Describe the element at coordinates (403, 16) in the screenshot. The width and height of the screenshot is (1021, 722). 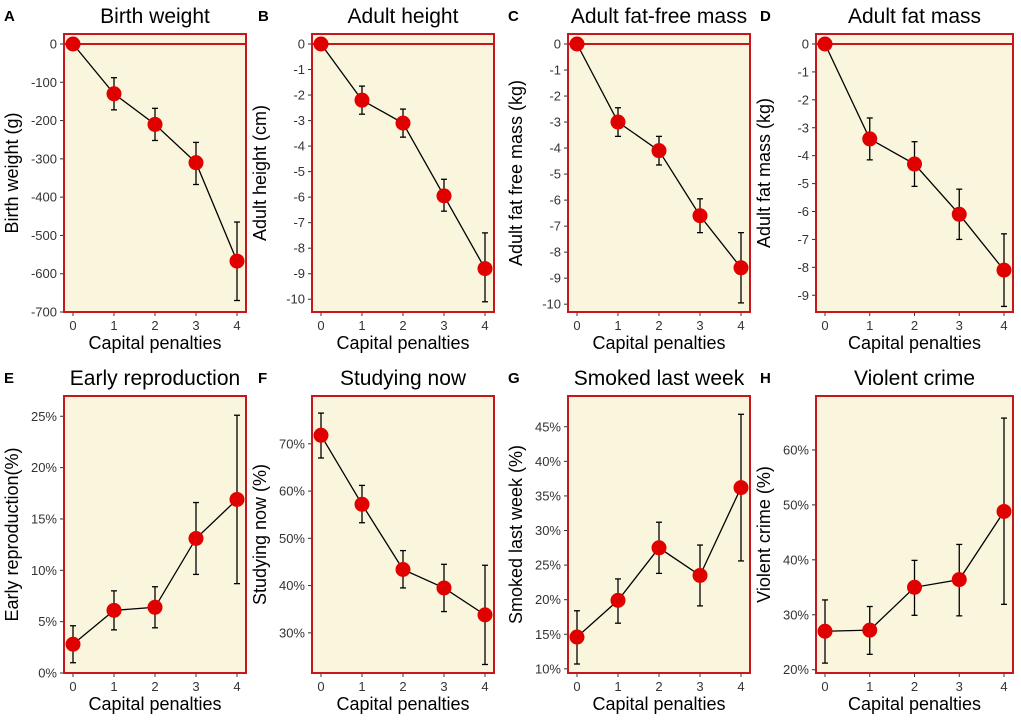
I see `panel-title: Adult height` at that location.